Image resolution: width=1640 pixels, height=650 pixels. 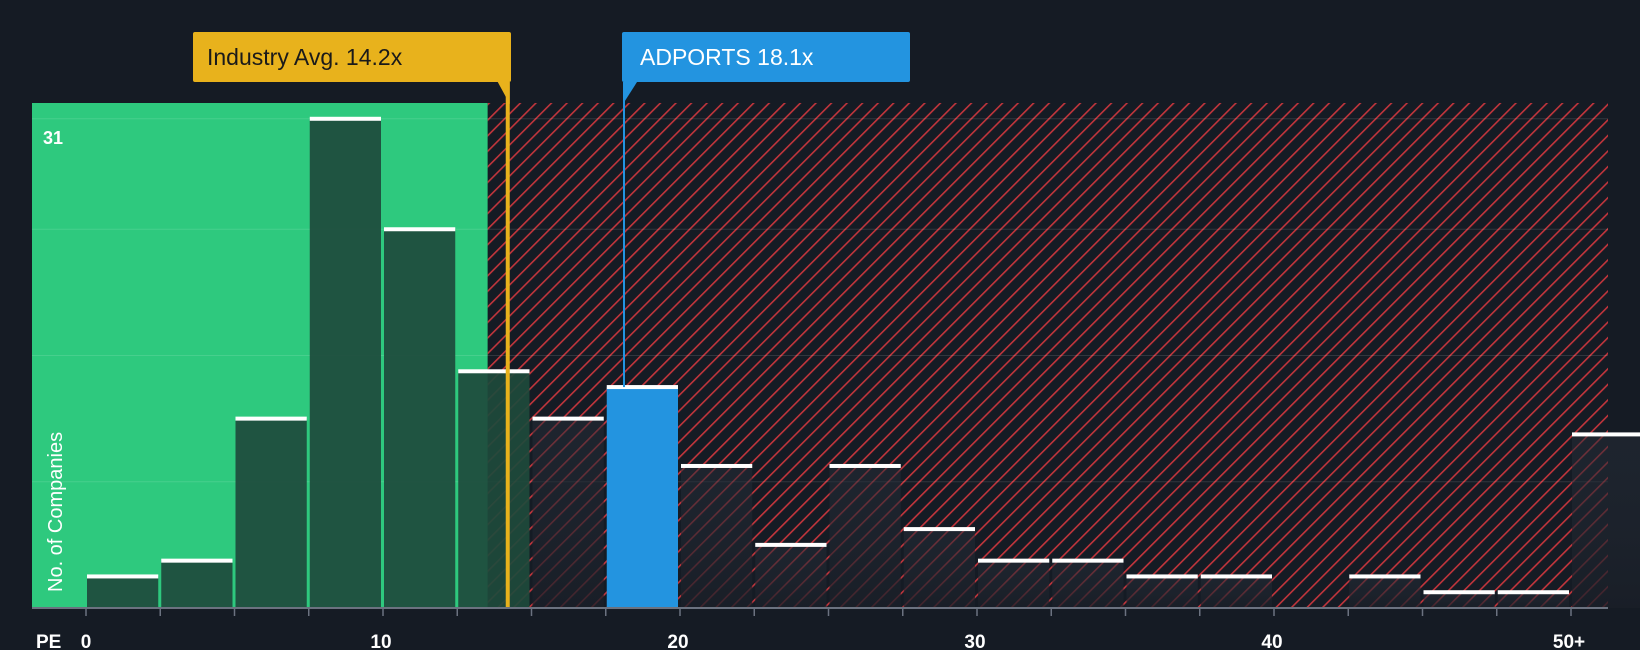 I want to click on bar-25-27.5, so click(x=865, y=536).